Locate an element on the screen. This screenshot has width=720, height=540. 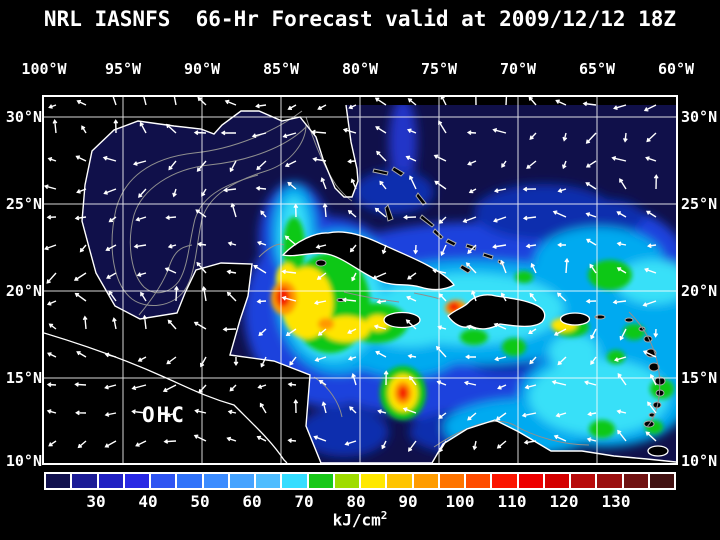
lon-tick-label: 60°W is located at coordinates (676, 69).